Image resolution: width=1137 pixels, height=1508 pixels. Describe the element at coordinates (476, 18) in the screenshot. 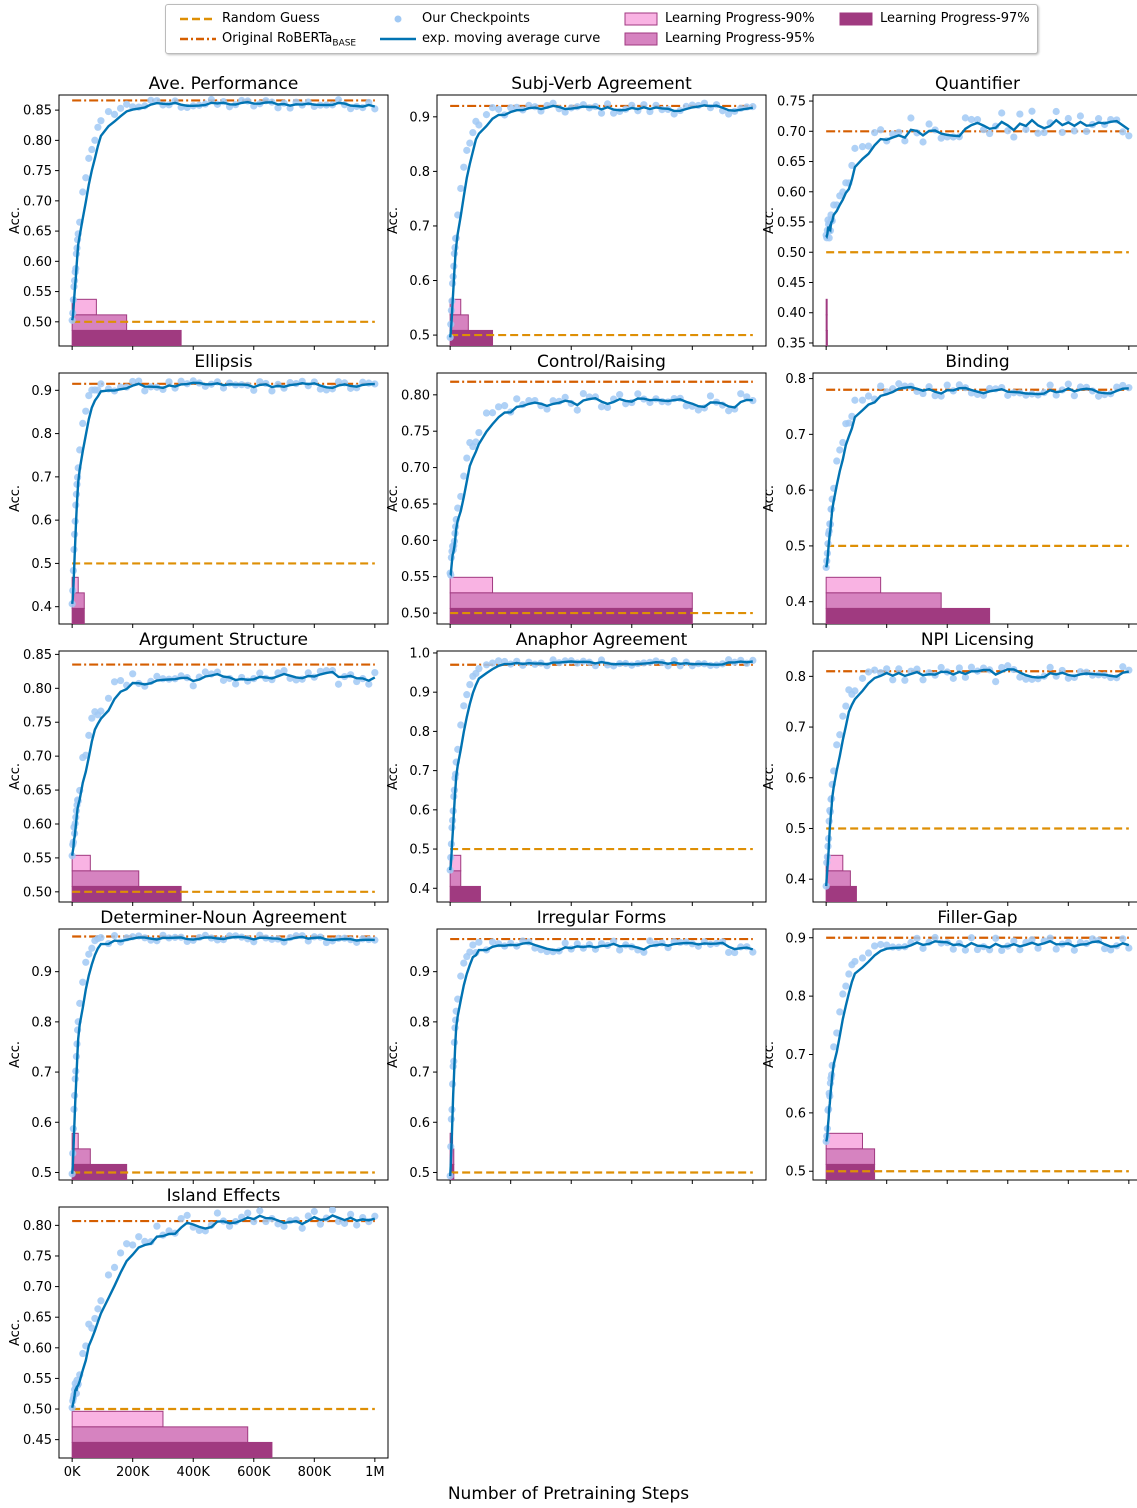

I see `legend-label-our-checkpoints: Our Checkpoints` at that location.